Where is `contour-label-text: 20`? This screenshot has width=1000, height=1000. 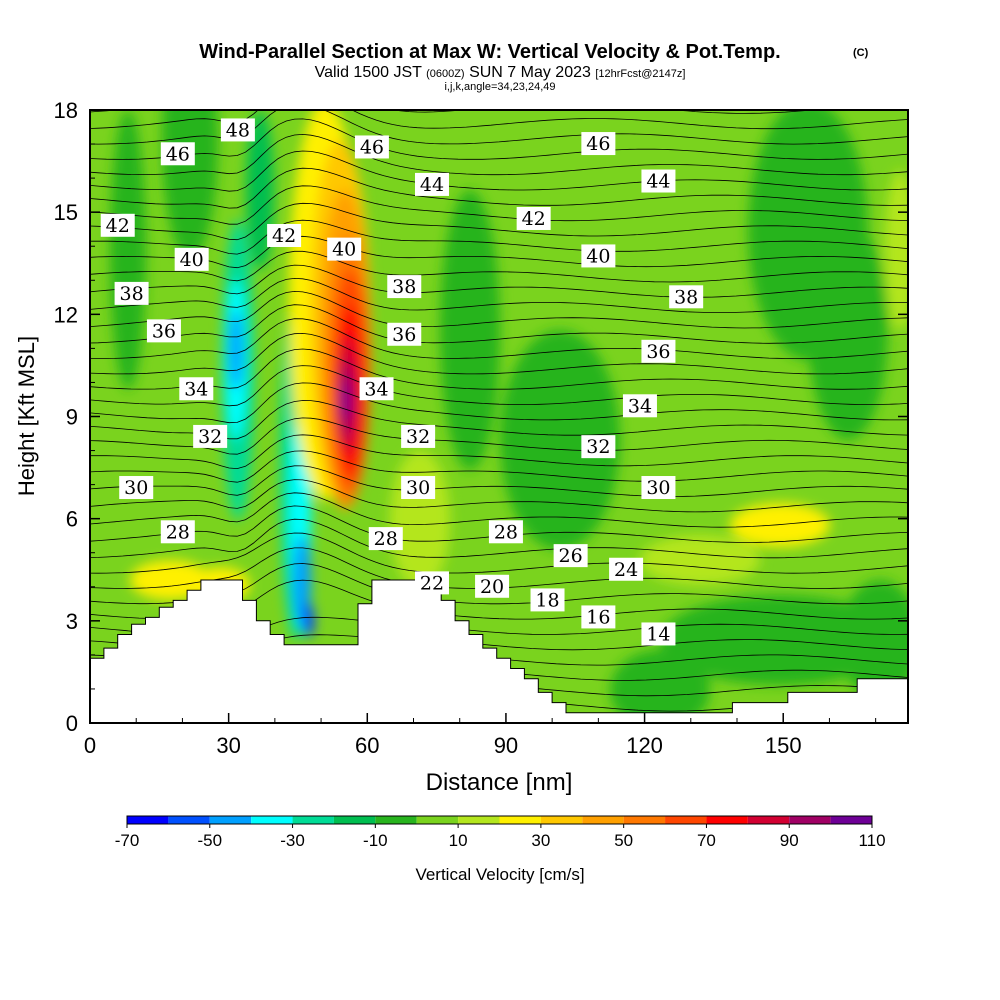 contour-label-text: 20 is located at coordinates (492, 587).